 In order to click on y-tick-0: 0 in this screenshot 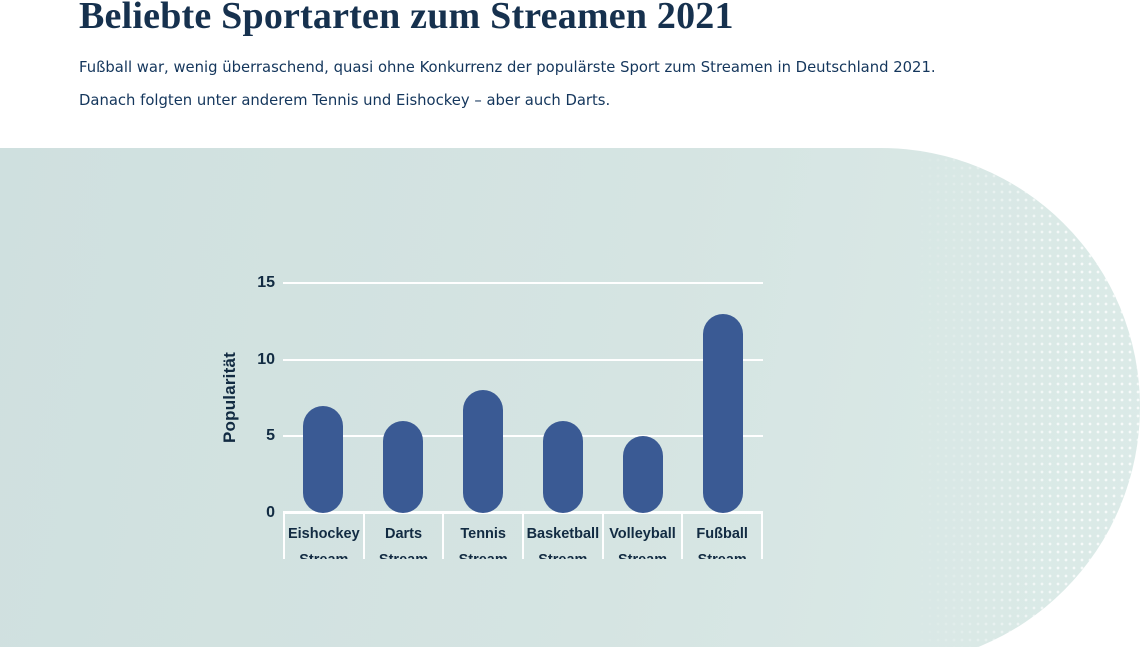, I will do `click(270, 512)`.